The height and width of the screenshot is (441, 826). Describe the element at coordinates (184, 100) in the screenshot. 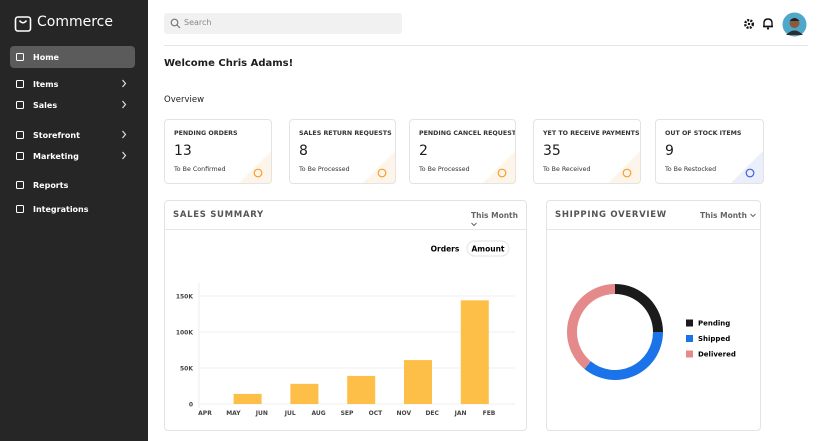

I see `section-title: Overview` at that location.